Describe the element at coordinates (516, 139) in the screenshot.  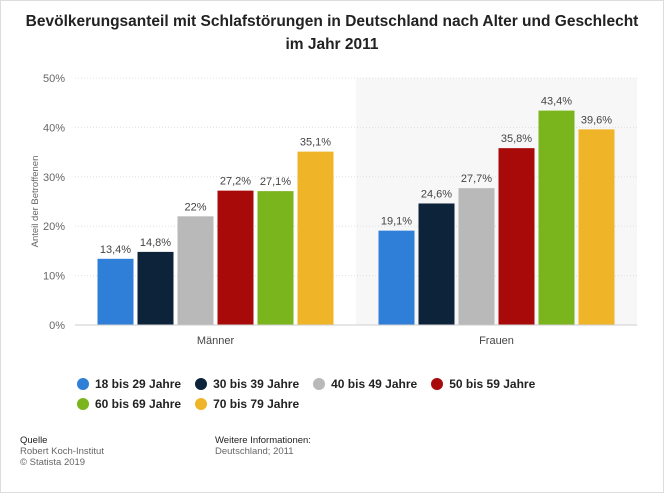
I see `data-label: 35,8%` at that location.